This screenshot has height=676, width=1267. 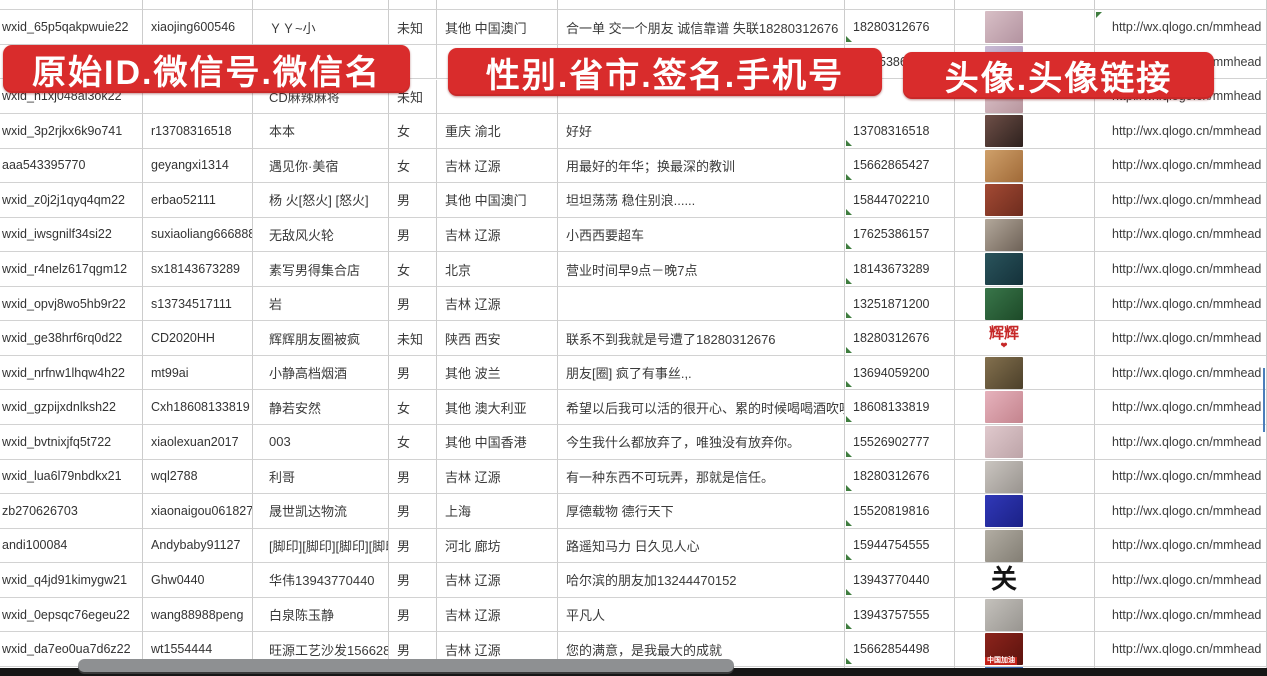 What do you see at coordinates (198, 235) in the screenshot?
I see `cell-wechat-id: suxiaoliang666888` at bounding box center [198, 235].